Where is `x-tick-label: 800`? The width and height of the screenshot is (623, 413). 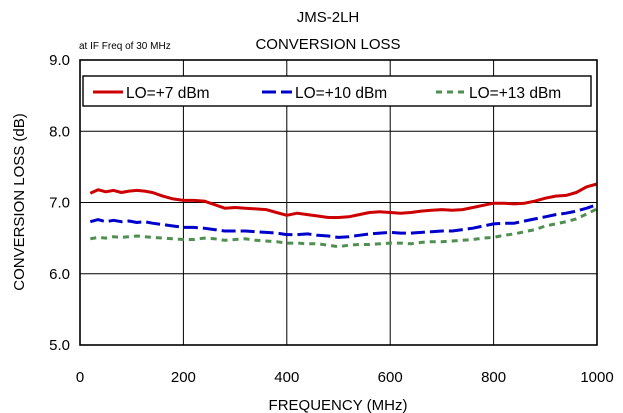
x-tick-label: 800 is located at coordinates (493, 377).